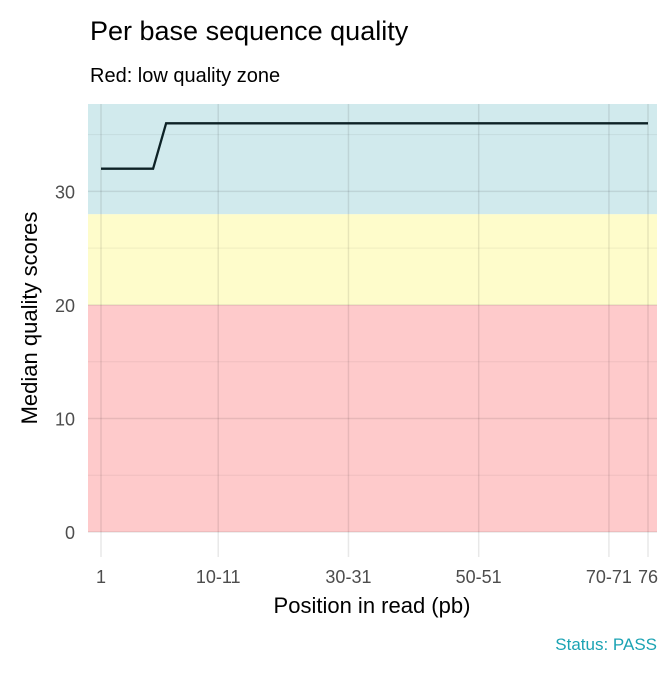 This screenshot has height=677, width=672. Describe the element at coordinates (606, 644) in the screenshot. I see `status-label: Status: PASS` at that location.